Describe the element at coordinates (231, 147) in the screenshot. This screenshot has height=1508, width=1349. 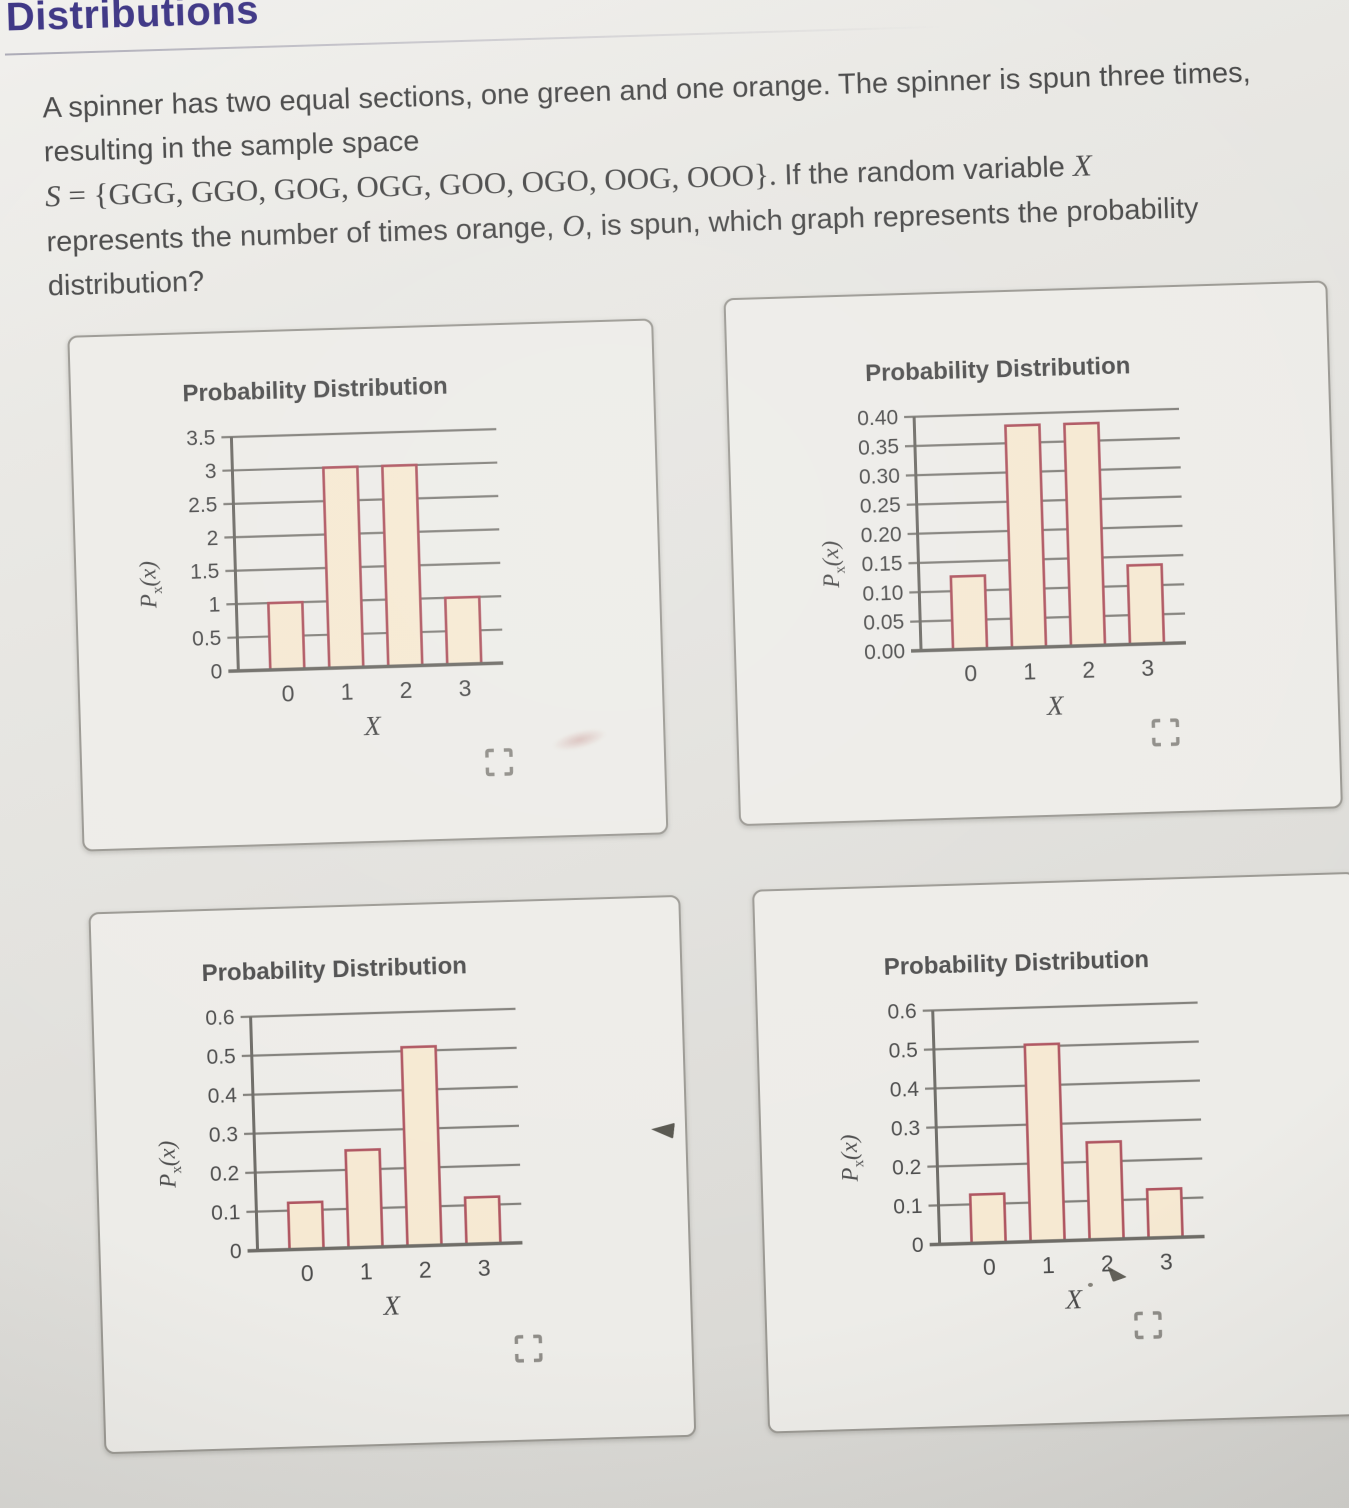
I see `question-segment: resulting in the sample space` at that location.